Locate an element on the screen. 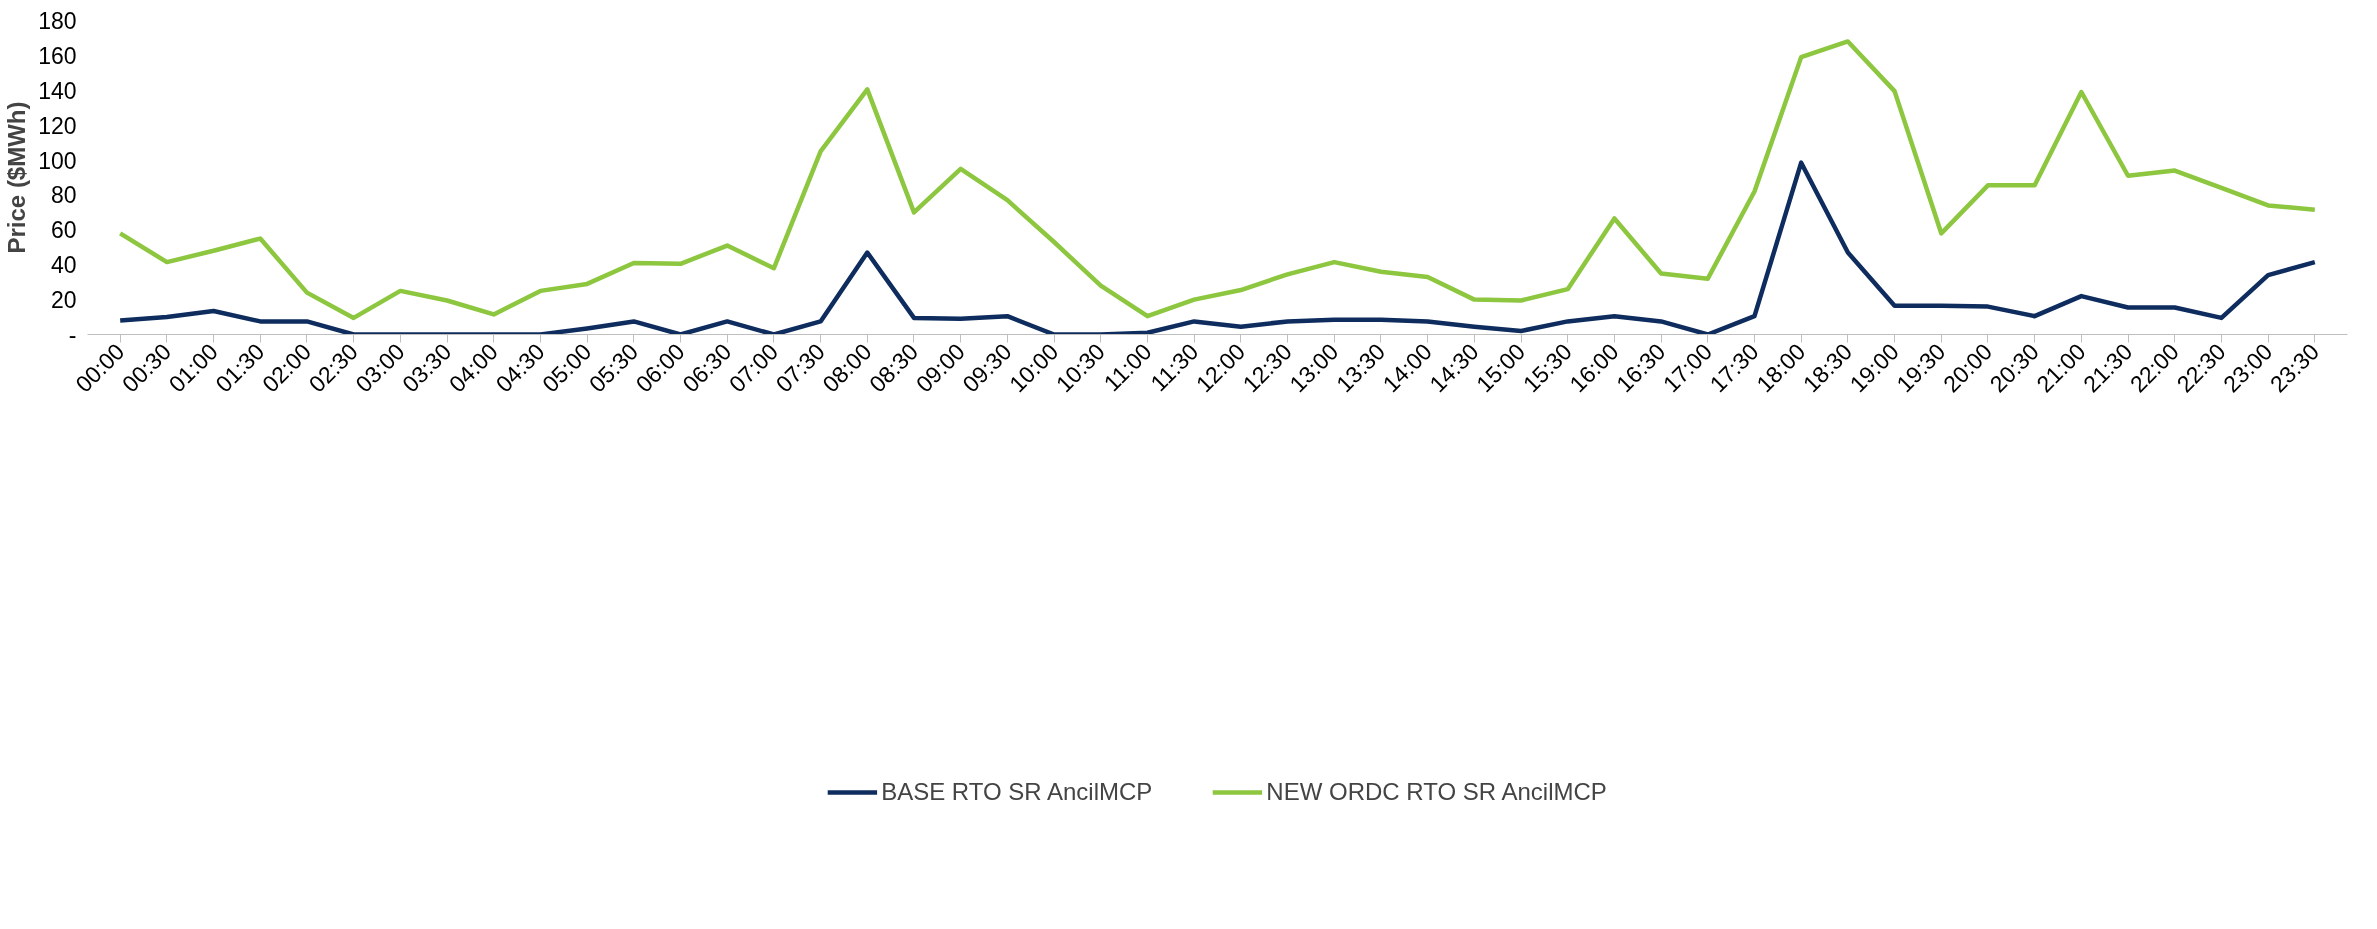 The height and width of the screenshot is (929, 2377). y-tick-label: 40 is located at coordinates (63, 265).